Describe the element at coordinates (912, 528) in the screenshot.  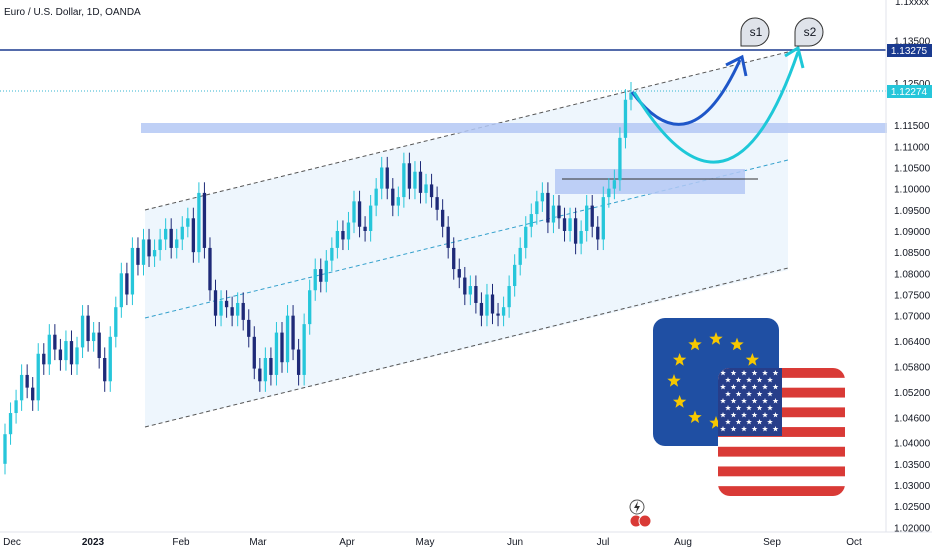
I see `y-tick-label: 1.02000` at that location.